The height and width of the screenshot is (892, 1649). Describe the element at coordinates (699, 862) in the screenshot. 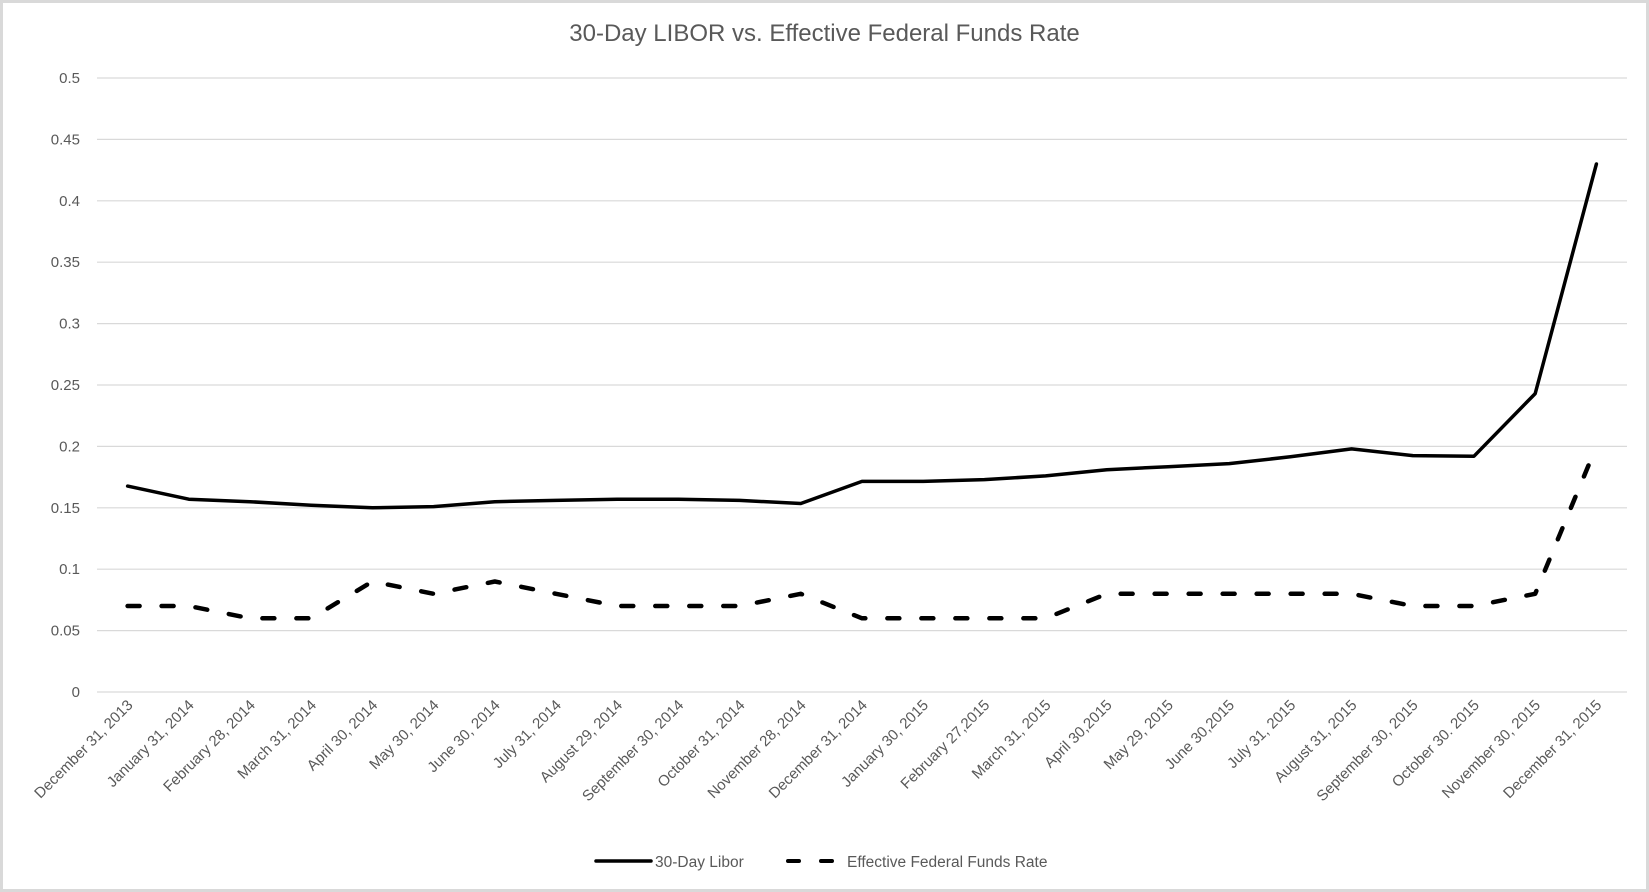

I see `legend-label-libor: 30-Day Libor` at that location.